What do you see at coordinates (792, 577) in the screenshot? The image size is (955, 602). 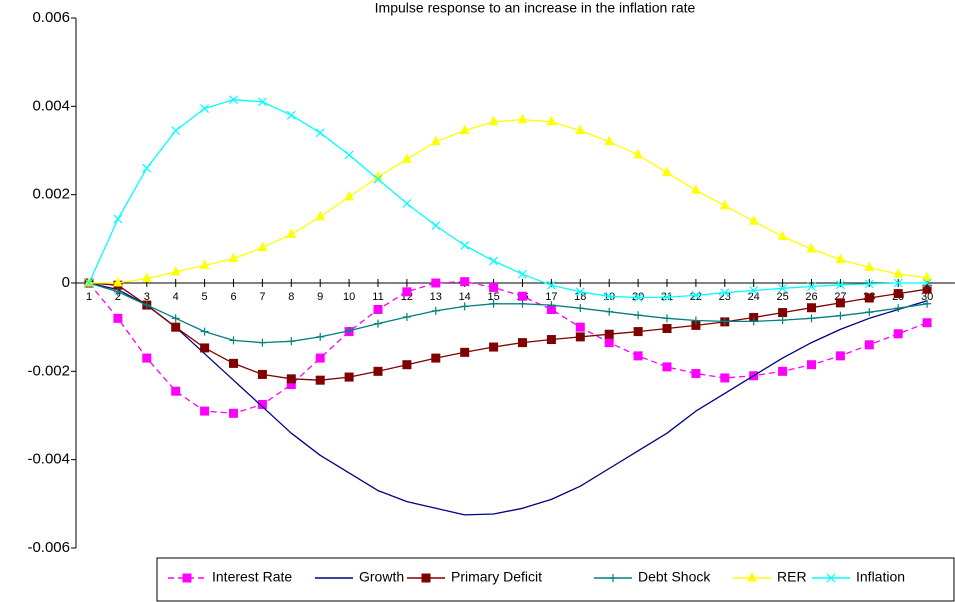 I see `legend-label: RER` at bounding box center [792, 577].